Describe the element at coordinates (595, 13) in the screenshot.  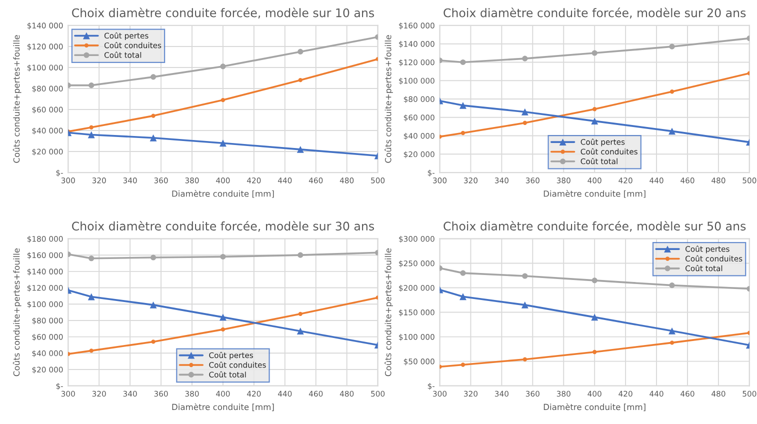
I see `chart-title: Choix diamètre conduite forcée, modèle sur 20 ans` at that location.